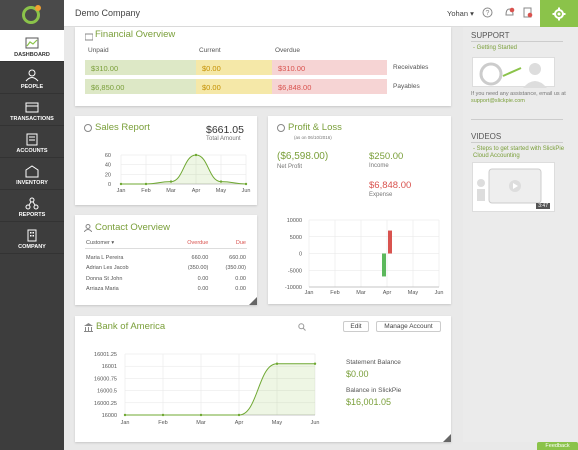 This screenshot has width=578, height=450. I want to click on sales-total: $661.05, so click(225, 130).